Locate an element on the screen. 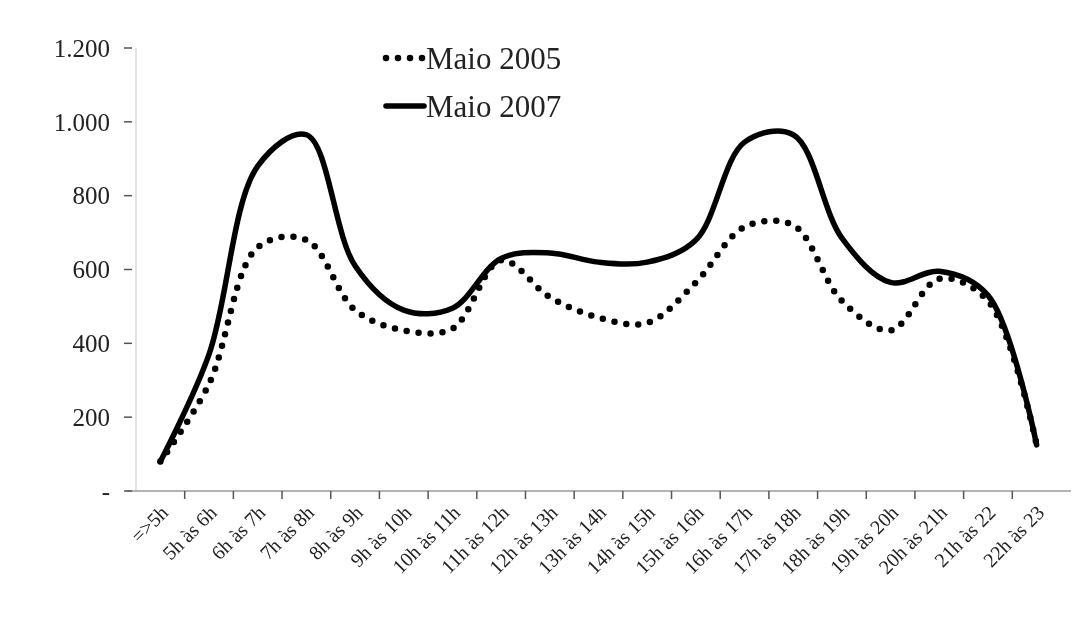  legend-label: Maio 2007 is located at coordinates (494, 106).